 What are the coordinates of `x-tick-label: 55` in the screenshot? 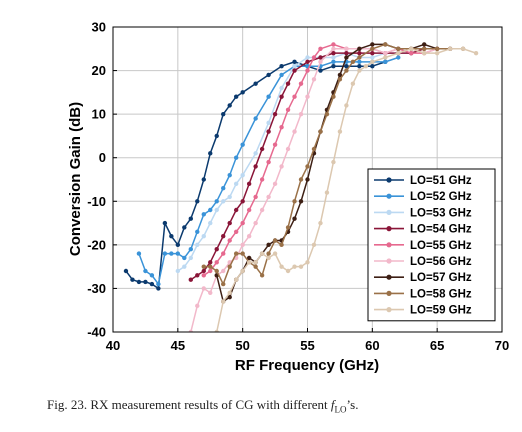 It's located at (307, 345).